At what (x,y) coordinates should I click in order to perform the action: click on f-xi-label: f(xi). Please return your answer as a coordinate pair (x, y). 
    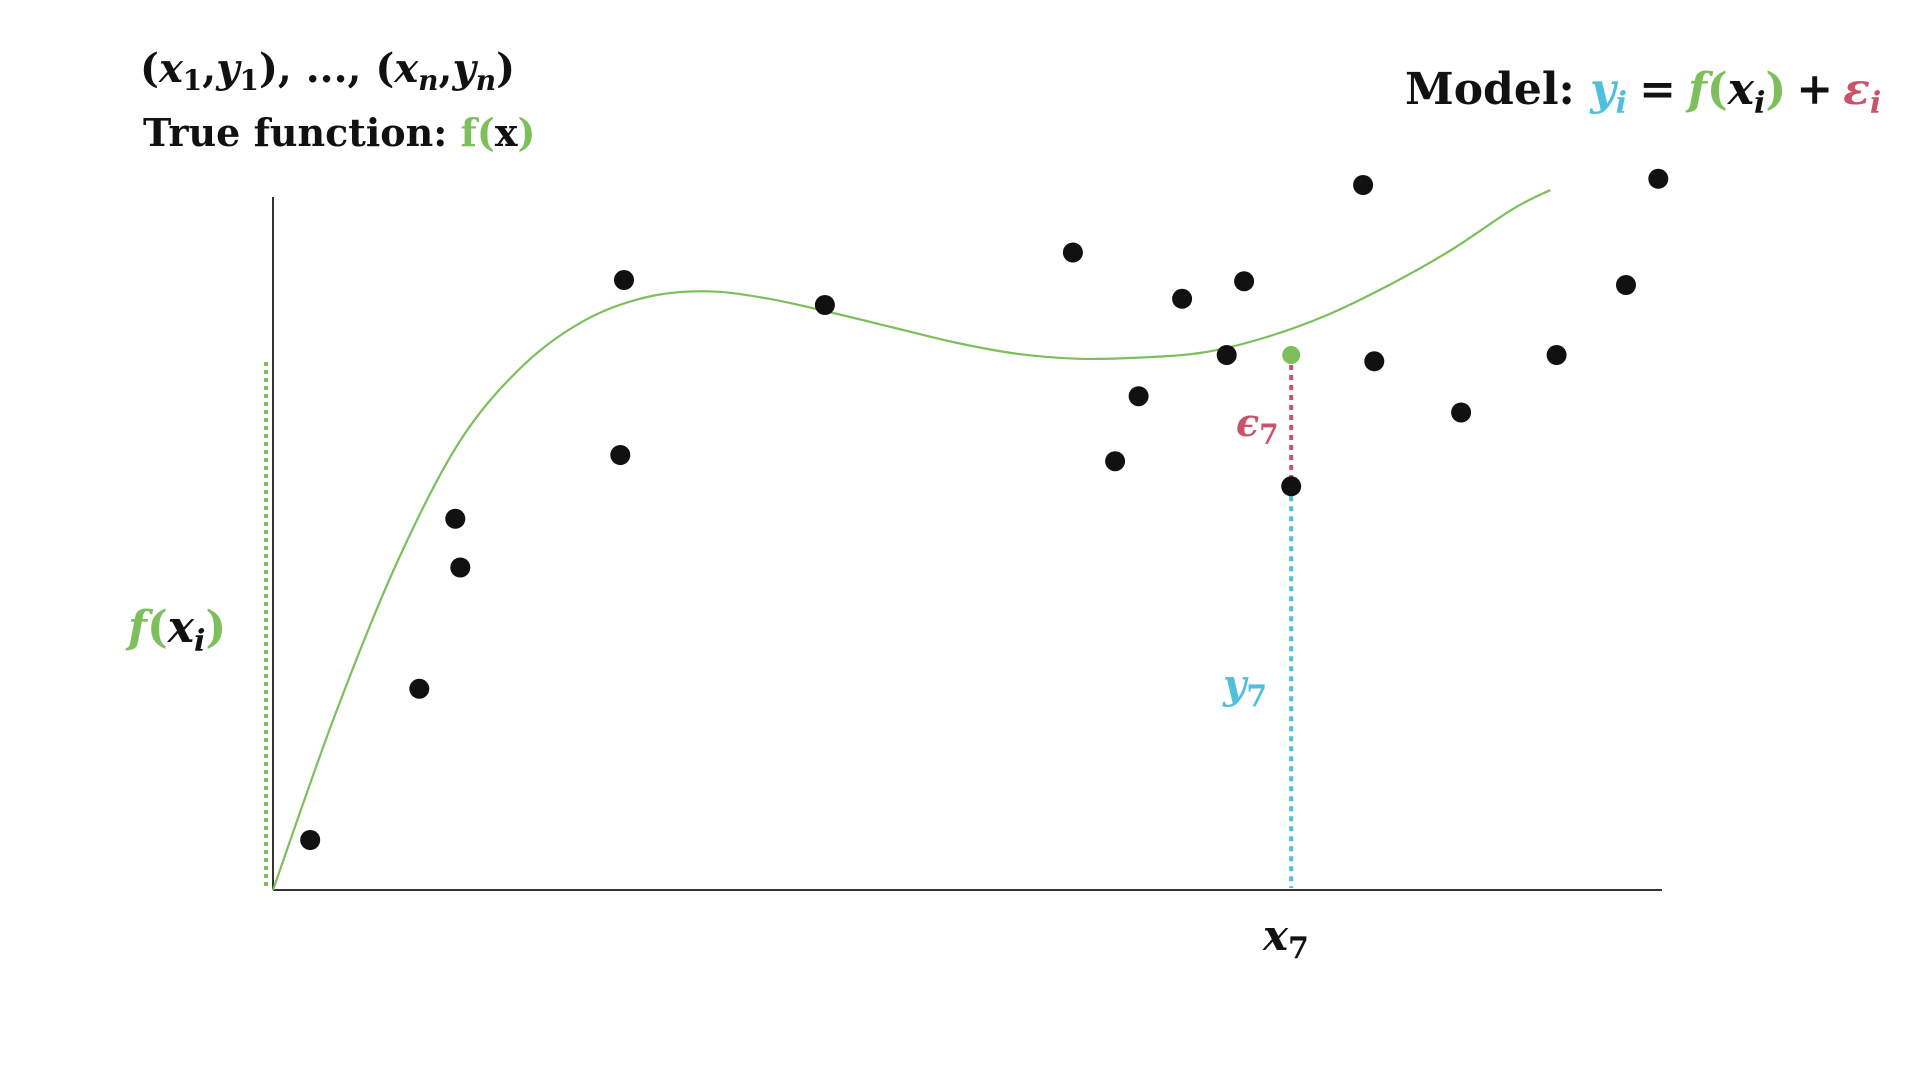
    Looking at the image, I should click on (175, 630).